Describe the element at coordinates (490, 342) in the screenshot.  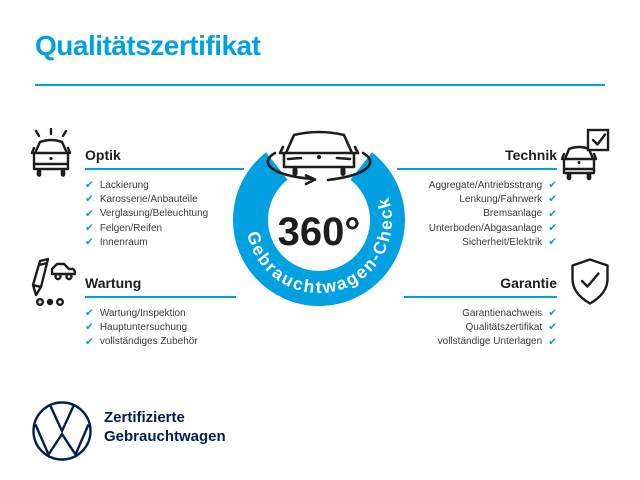
I see `list-item-label: vollständige Unterlagen` at that location.